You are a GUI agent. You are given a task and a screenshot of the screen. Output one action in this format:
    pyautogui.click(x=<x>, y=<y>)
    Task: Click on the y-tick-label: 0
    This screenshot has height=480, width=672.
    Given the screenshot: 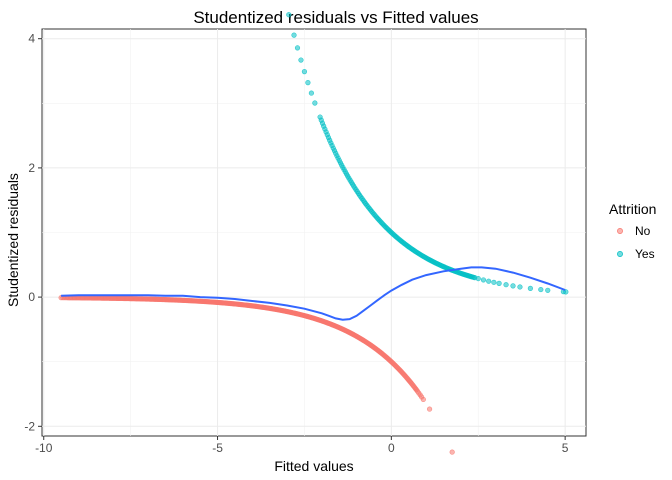 What is the action you would take?
    pyautogui.click(x=31, y=297)
    